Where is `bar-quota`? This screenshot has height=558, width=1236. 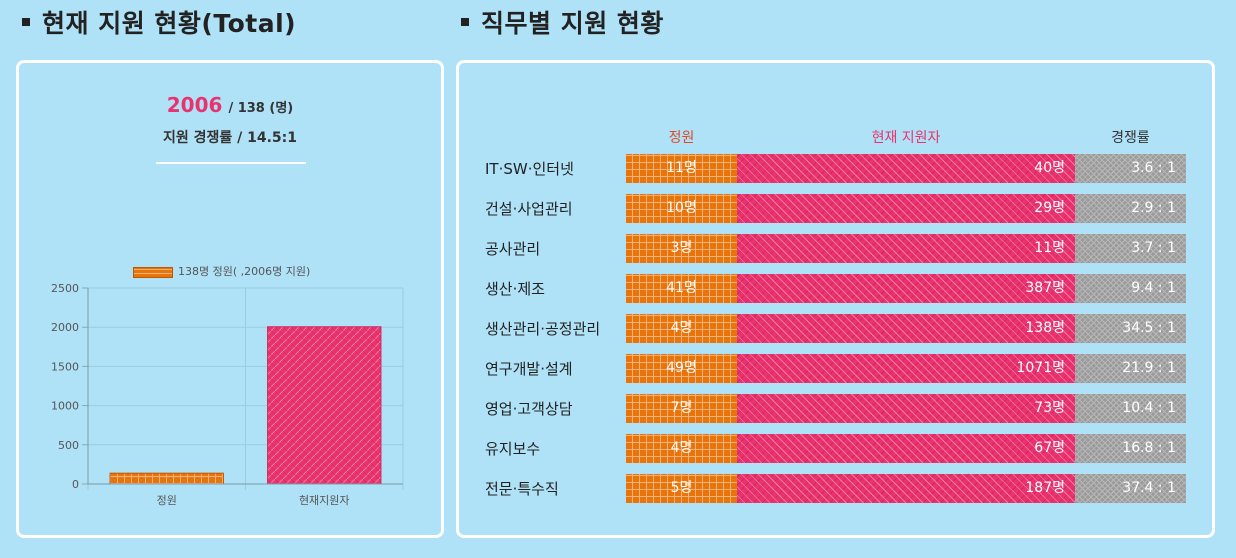 bar-quota is located at coordinates (166, 478).